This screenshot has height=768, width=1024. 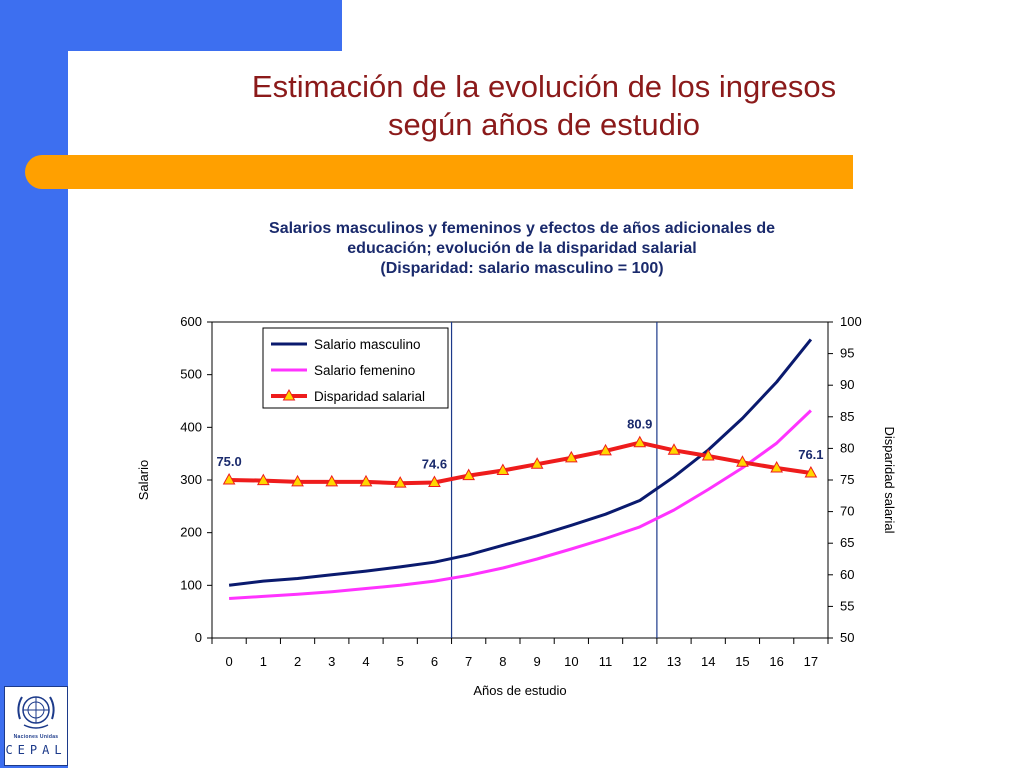 What do you see at coordinates (522, 268) in the screenshot?
I see `chart-title-line3: (Disparidad: salario masculino = 100)` at bounding box center [522, 268].